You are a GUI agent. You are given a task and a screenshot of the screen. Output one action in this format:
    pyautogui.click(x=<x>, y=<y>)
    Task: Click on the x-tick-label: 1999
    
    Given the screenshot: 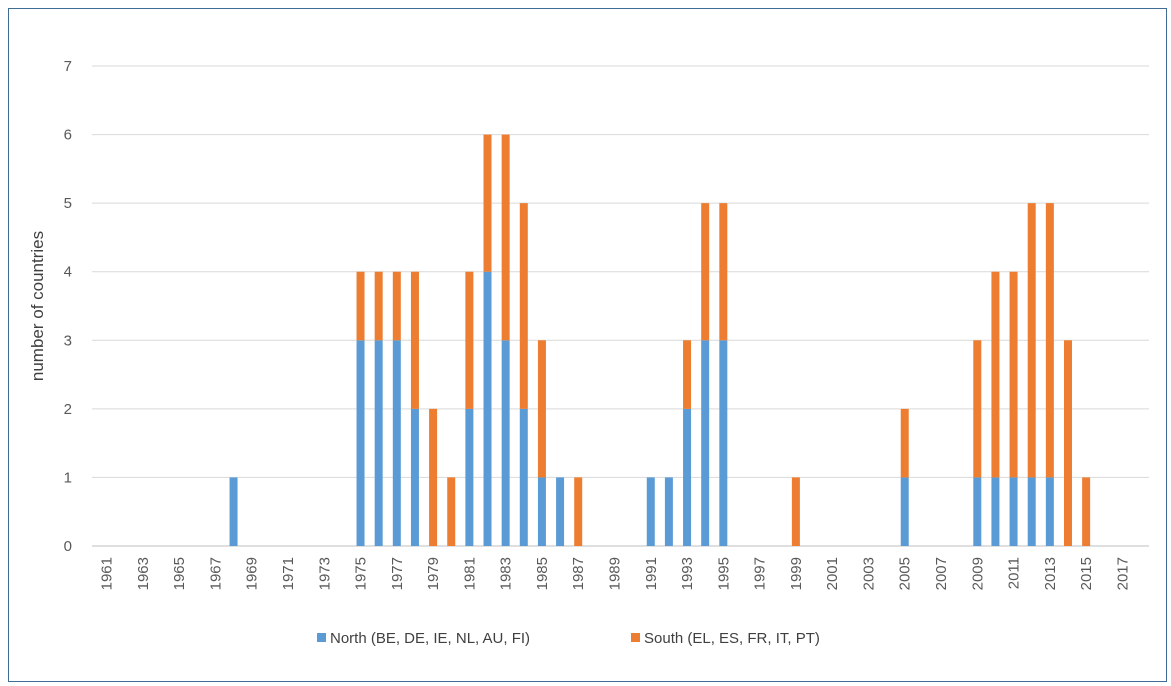 What is the action you would take?
    pyautogui.click(x=796, y=573)
    